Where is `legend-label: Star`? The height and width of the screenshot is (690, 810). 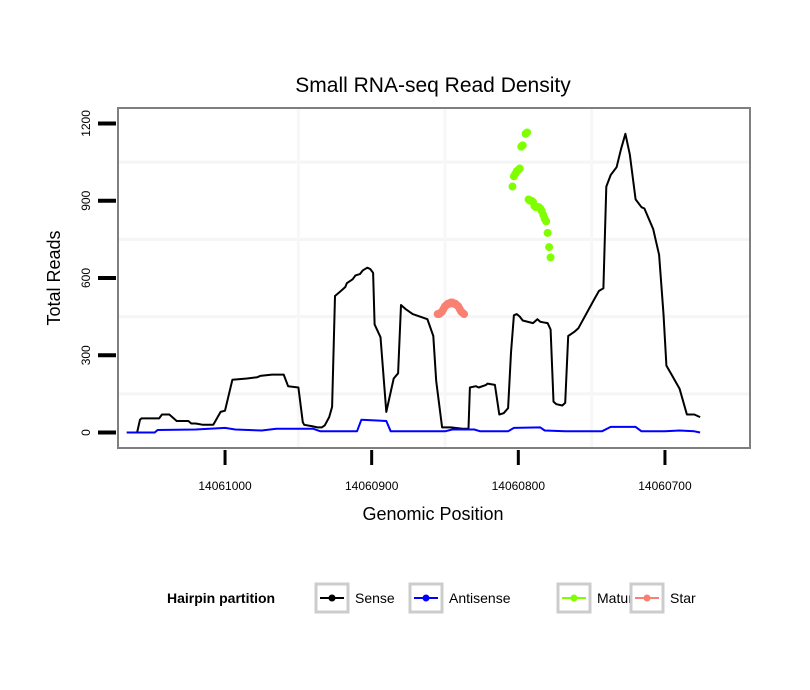 legend-label: Star is located at coordinates (683, 598).